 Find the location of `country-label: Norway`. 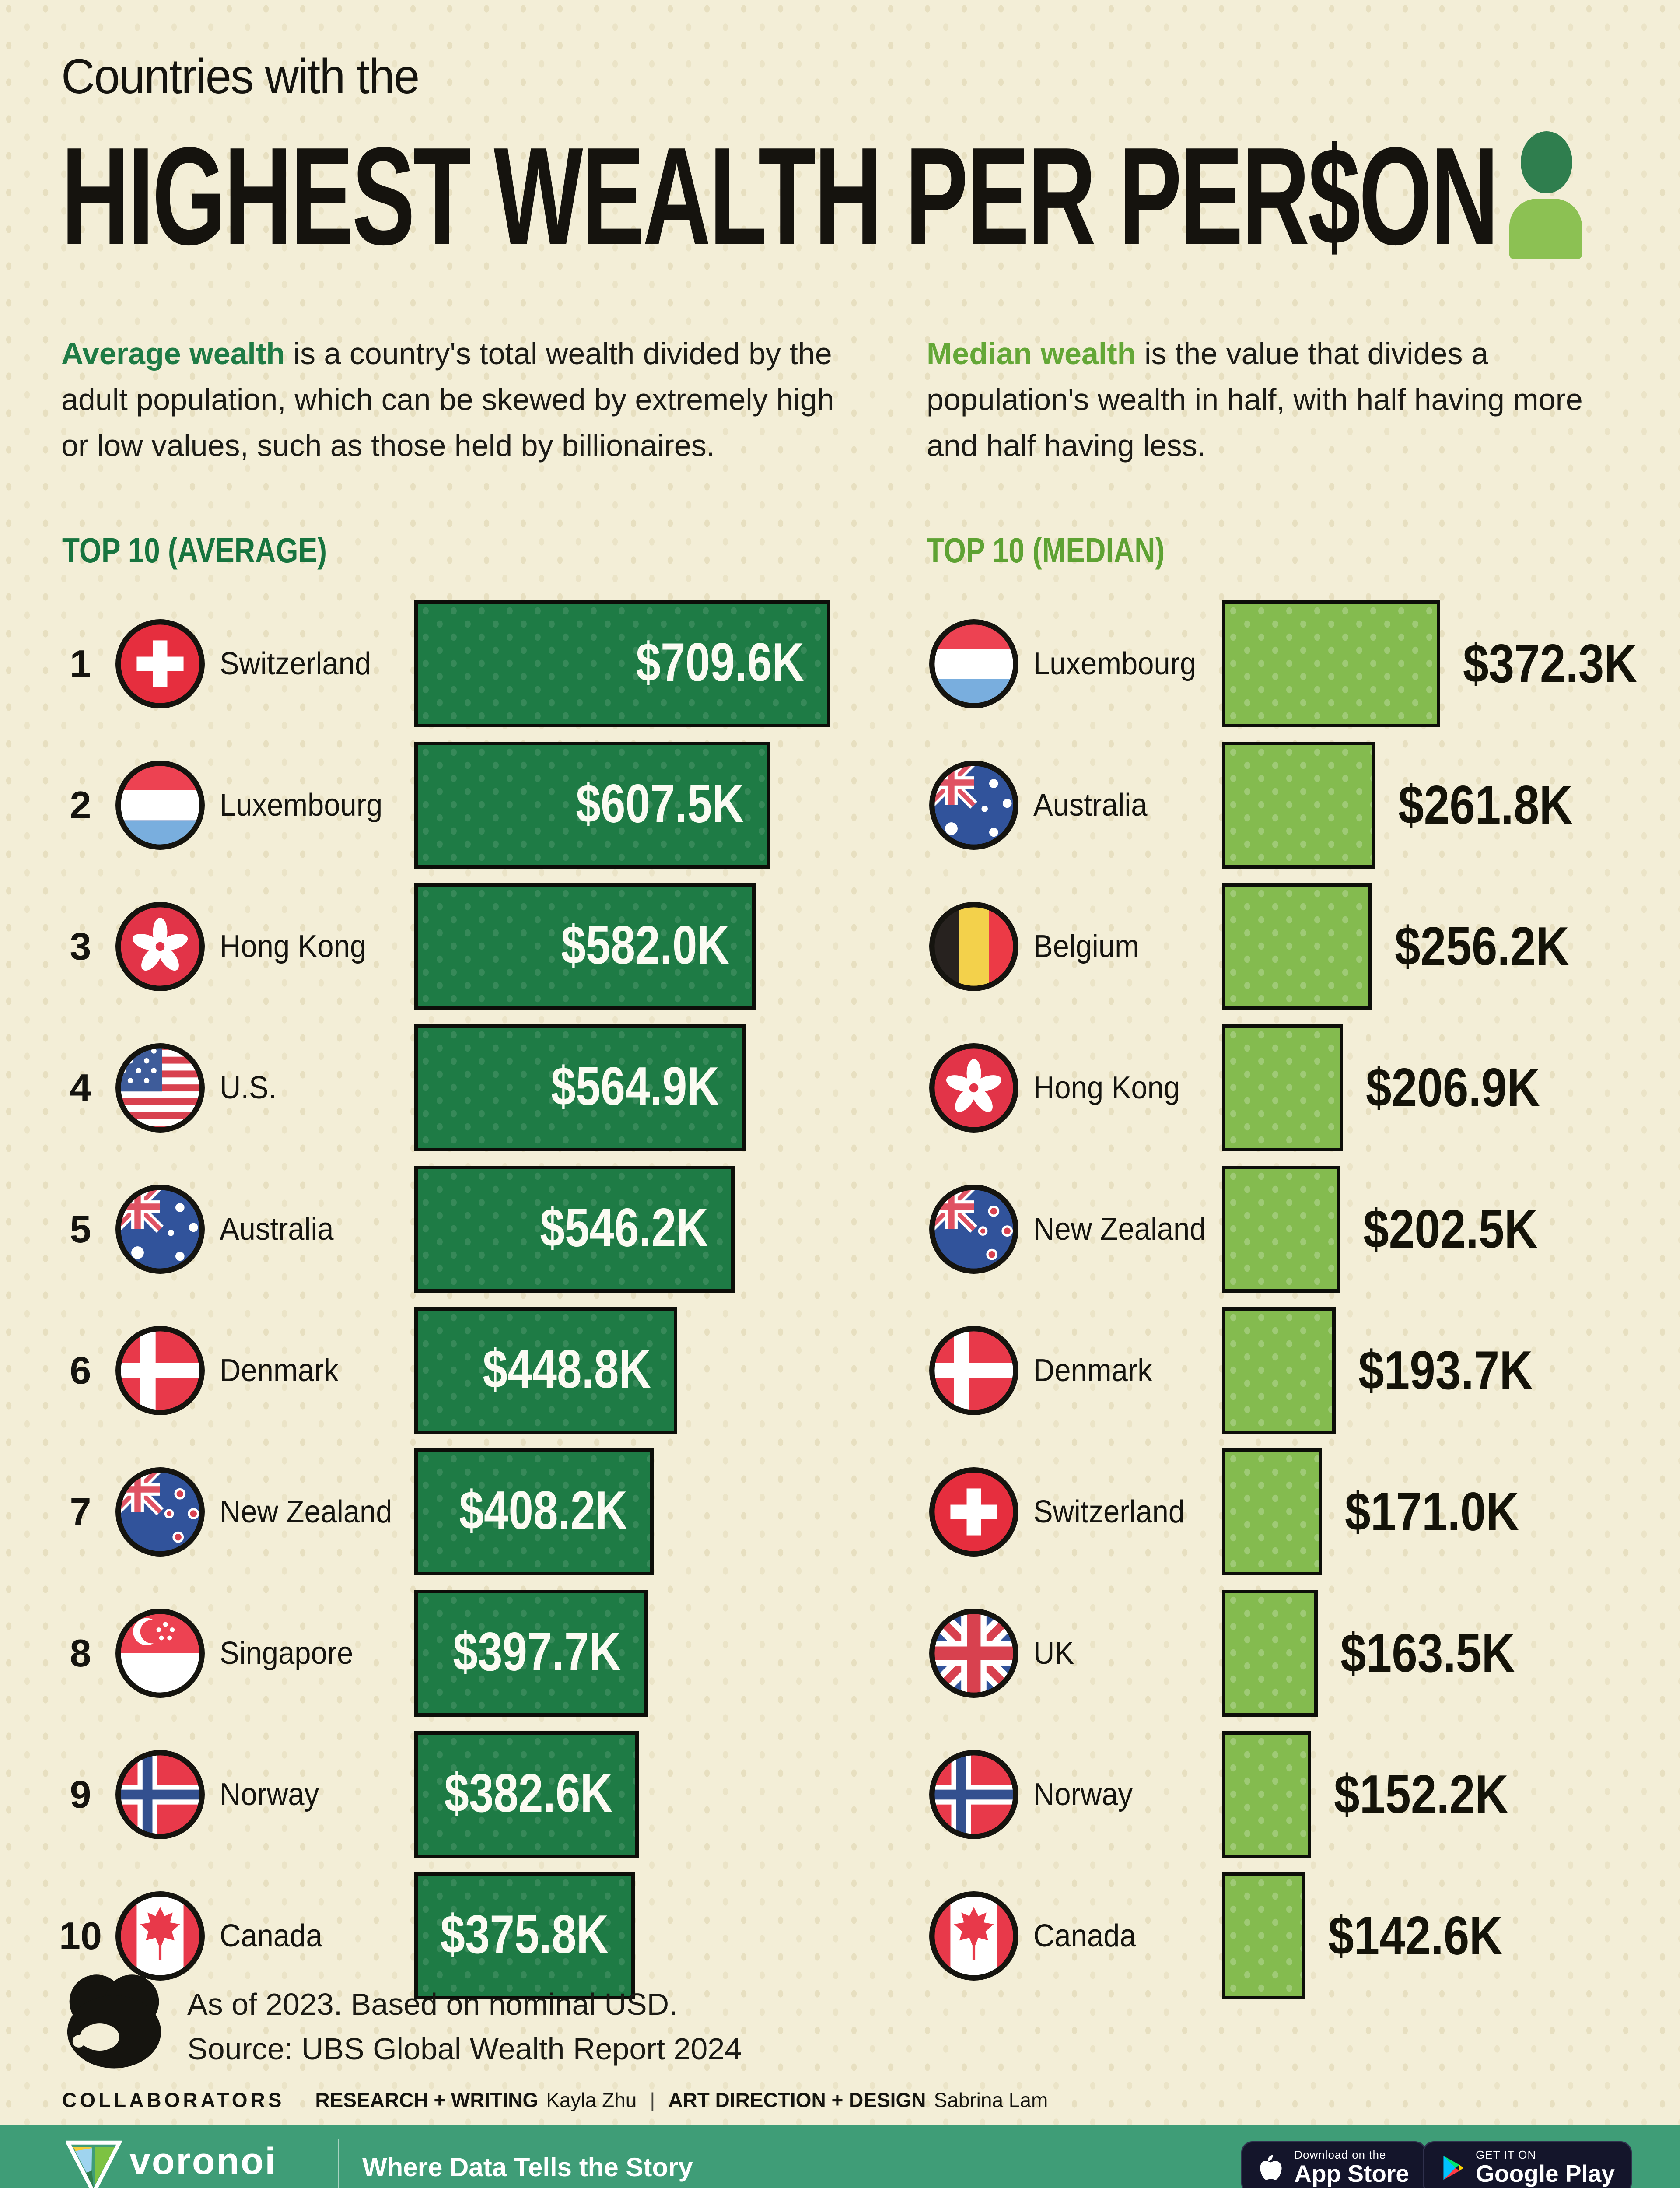

country-label: Norway is located at coordinates (1083, 1794).